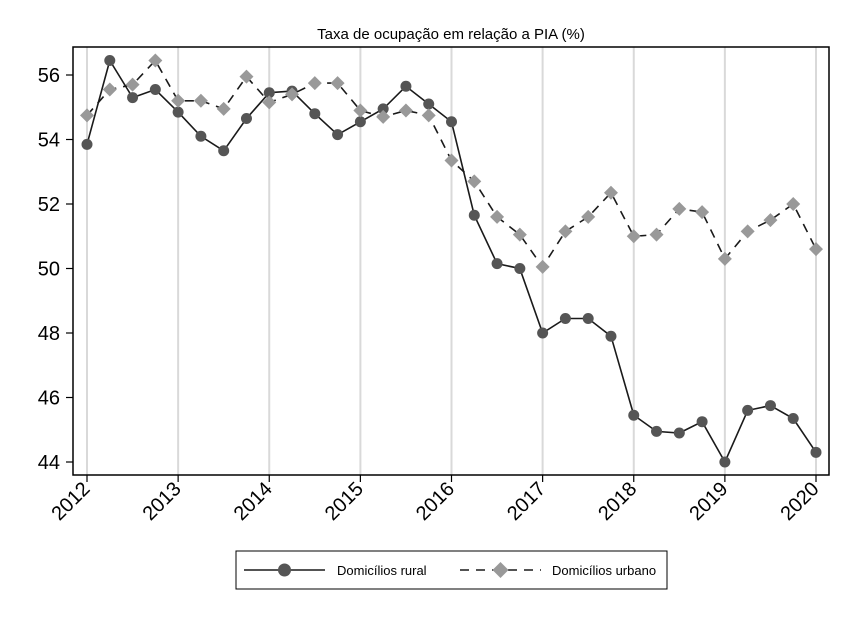 Image resolution: width=852 pixels, height=620 pixels. I want to click on legend-marker-rural, so click(284, 570).